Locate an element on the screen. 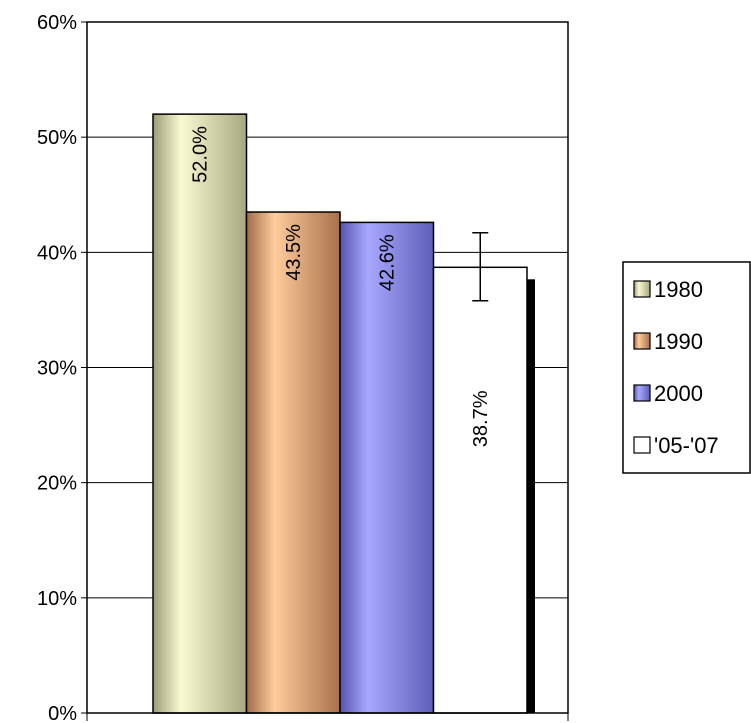  bar-group-2000: 42.6% is located at coordinates (387, 467).